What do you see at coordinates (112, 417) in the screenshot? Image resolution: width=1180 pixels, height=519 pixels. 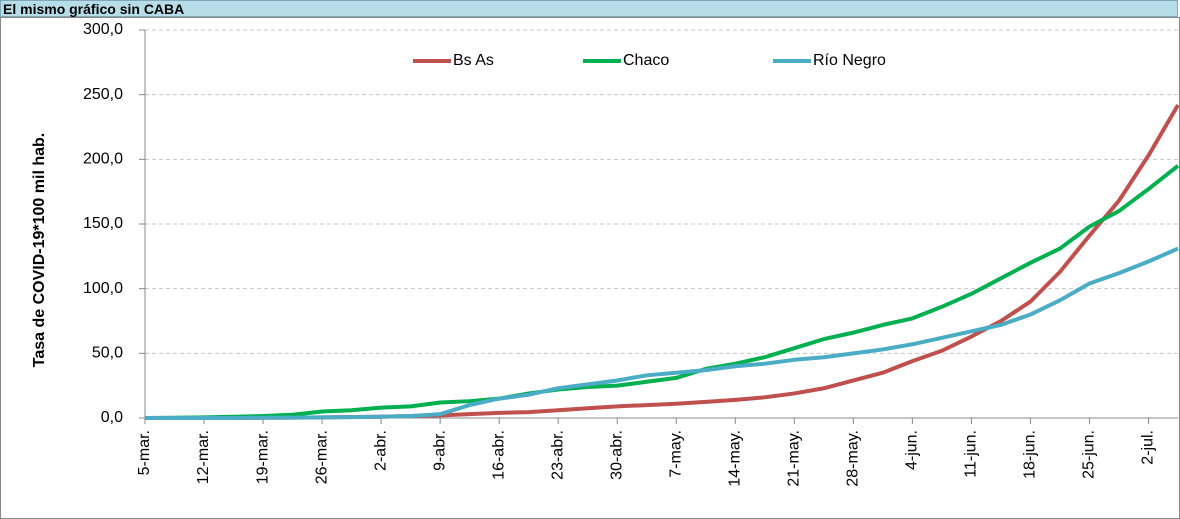 I see `y-tick-label: 0,0` at bounding box center [112, 417].